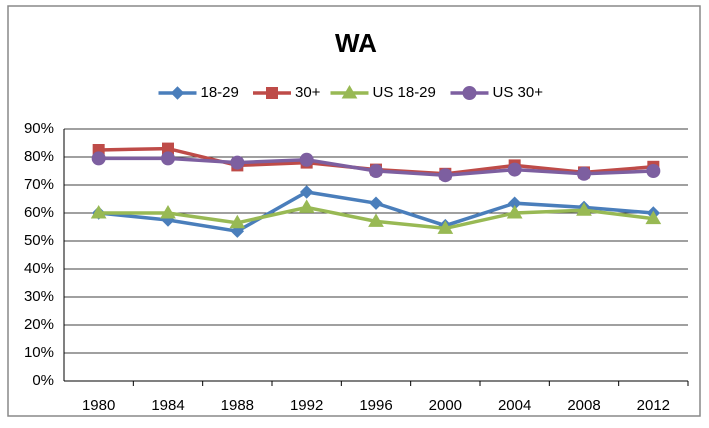 Image resolution: width=709 pixels, height=428 pixels. I want to click on x-tick-label: 2012, so click(653, 405).